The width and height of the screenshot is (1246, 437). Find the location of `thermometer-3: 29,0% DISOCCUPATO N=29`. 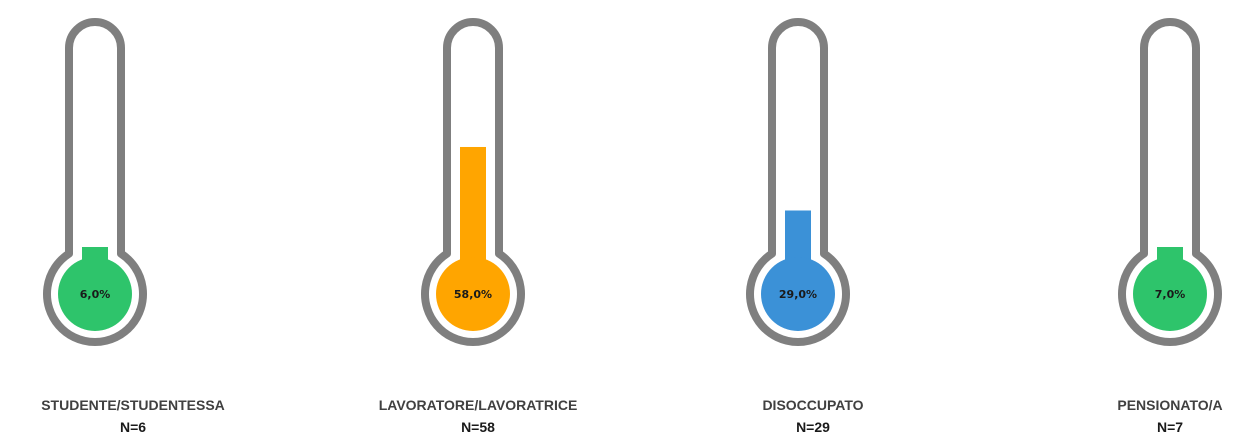

thermometer-3: 29,0% DISOCCUPATO N=29 is located at coordinates (805, 226).